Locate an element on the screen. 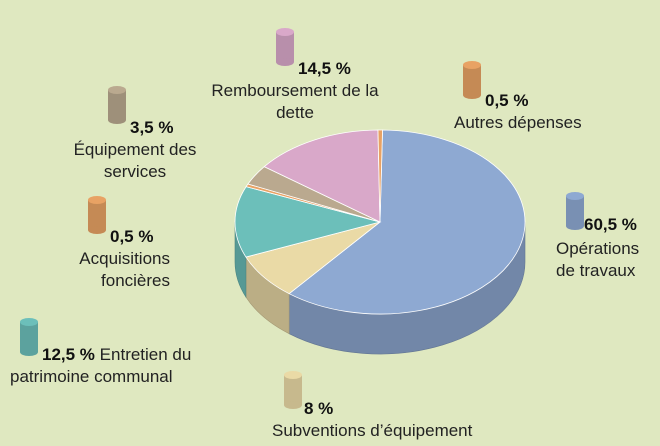  name-block: Subventions d’équipement is located at coordinates (402, 431).